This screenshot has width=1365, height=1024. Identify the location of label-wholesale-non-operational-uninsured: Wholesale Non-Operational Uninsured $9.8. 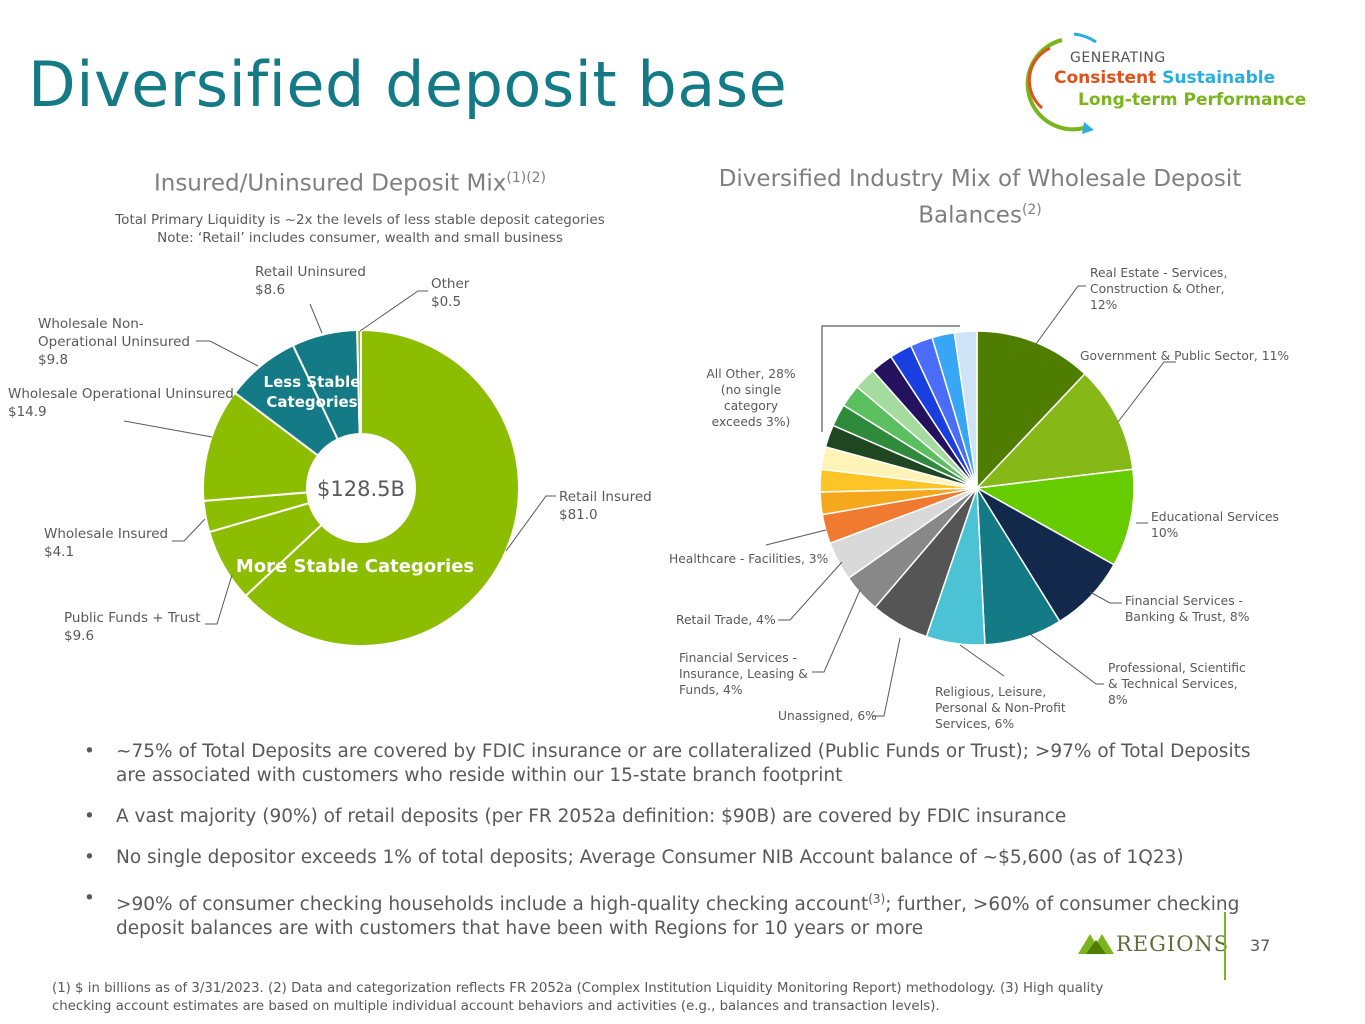
(114, 342).